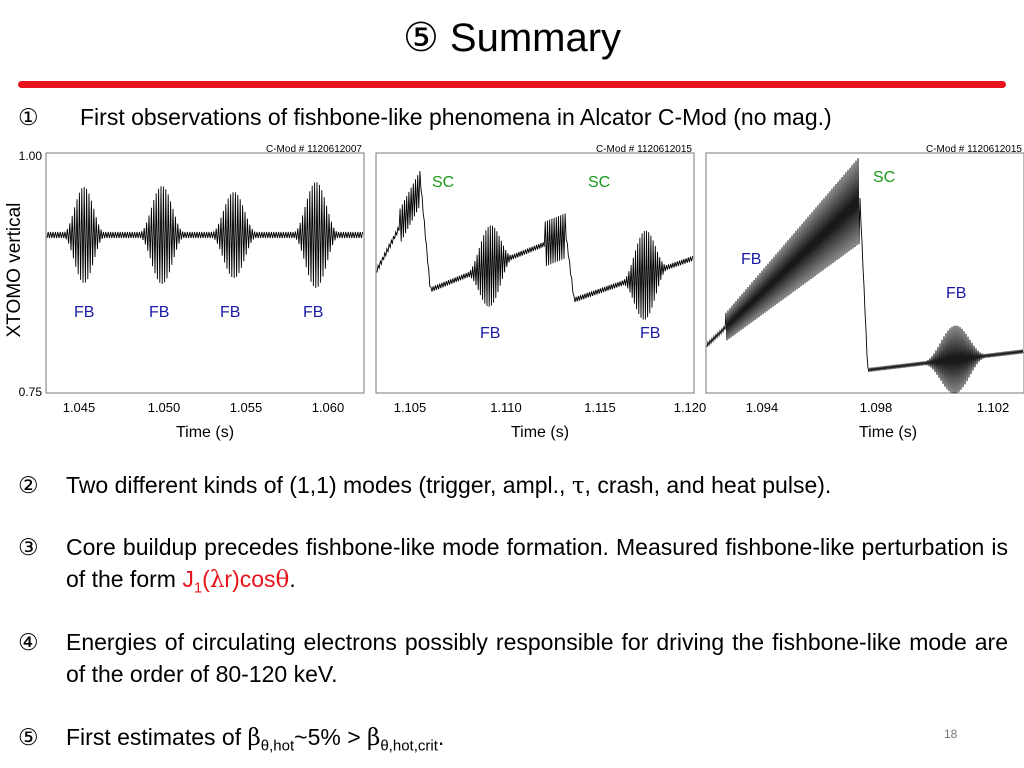  What do you see at coordinates (690, 407) in the screenshot?
I see `panel-2-xtick: 1.120` at bounding box center [690, 407].